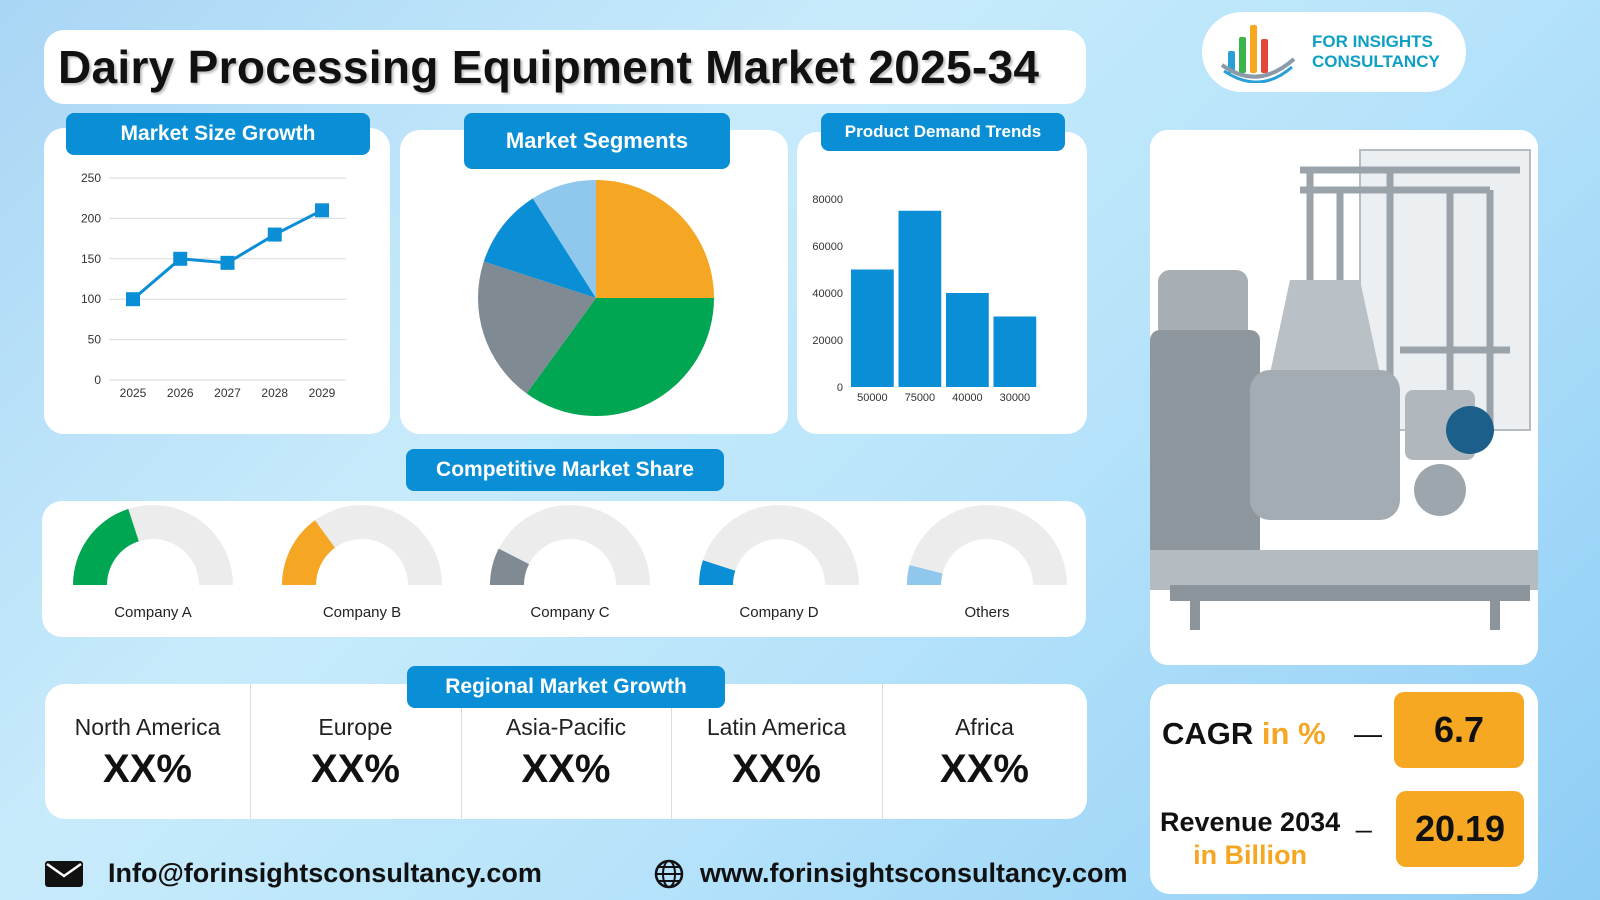  What do you see at coordinates (827, 341) in the screenshot?
I see `y-tick-label: 20000` at bounding box center [827, 341].